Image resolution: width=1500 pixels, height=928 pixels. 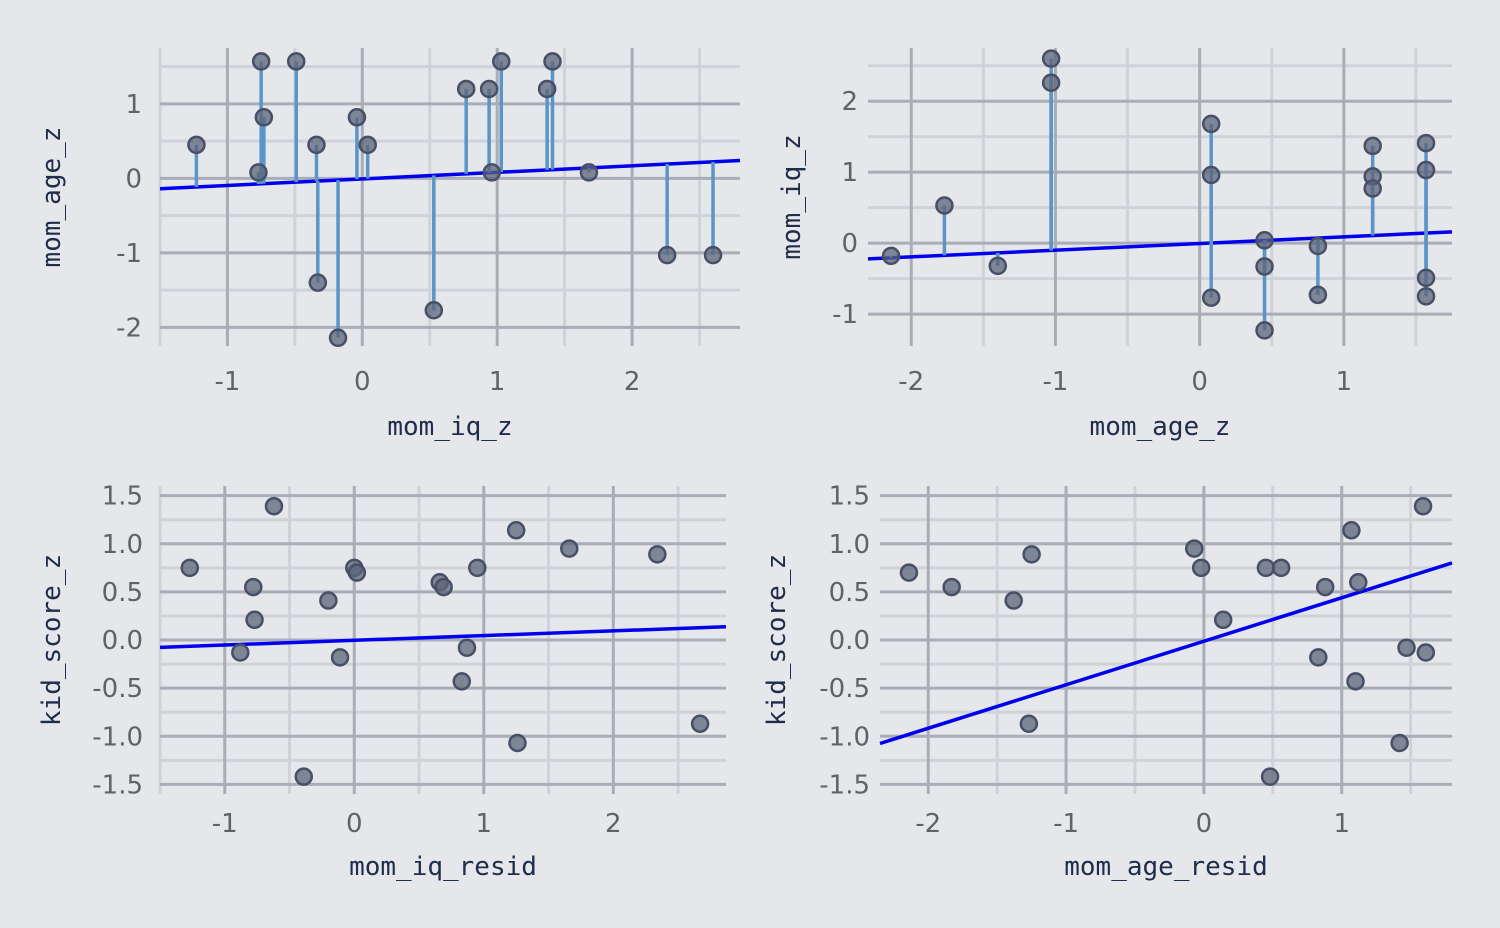 I want to click on panel-3-y-tick-label: -0.5, so click(x=117, y=689).